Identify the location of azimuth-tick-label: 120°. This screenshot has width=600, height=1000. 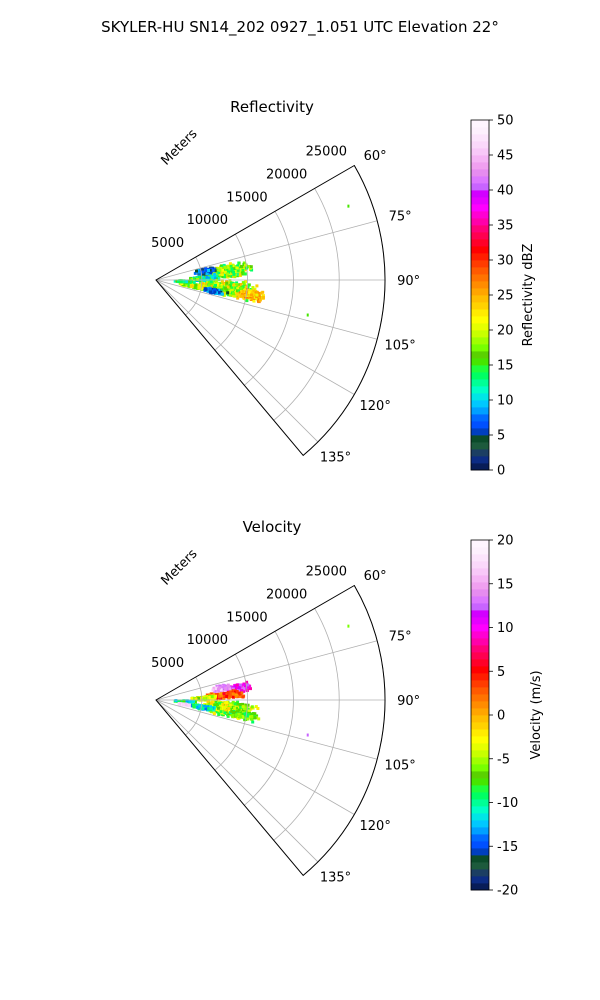
(375, 826).